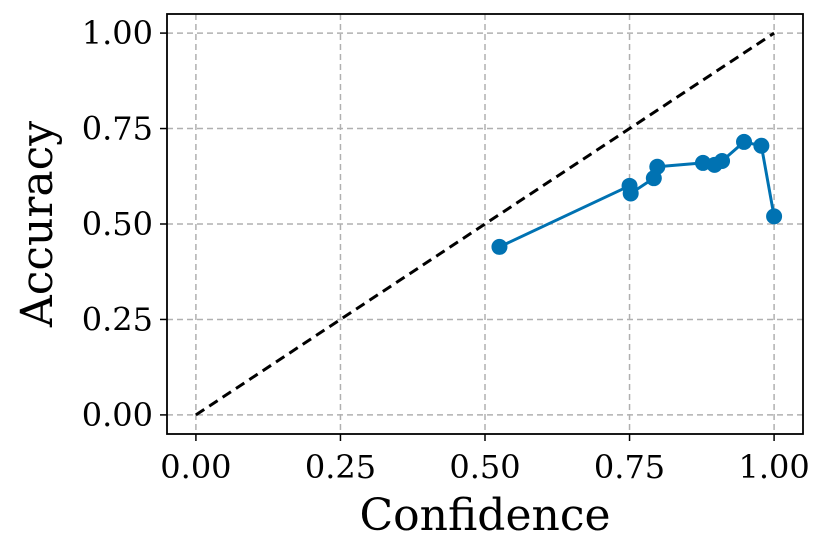  I want to click on x-tick-label-4: 1.00, so click(773, 467).